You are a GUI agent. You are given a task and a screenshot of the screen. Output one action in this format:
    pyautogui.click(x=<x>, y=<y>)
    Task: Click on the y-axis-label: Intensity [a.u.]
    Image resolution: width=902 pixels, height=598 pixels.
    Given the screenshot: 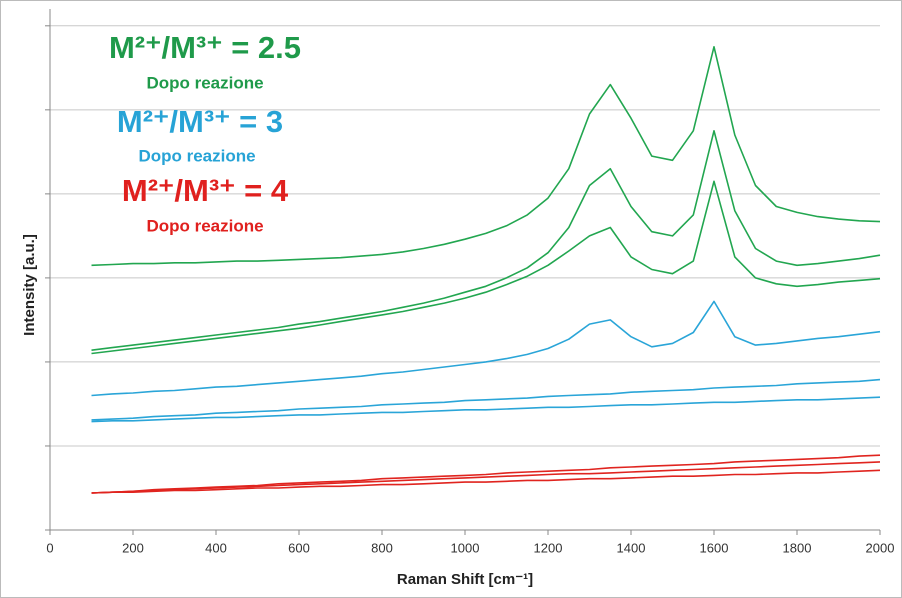 What is the action you would take?
    pyautogui.click(x=29, y=285)
    